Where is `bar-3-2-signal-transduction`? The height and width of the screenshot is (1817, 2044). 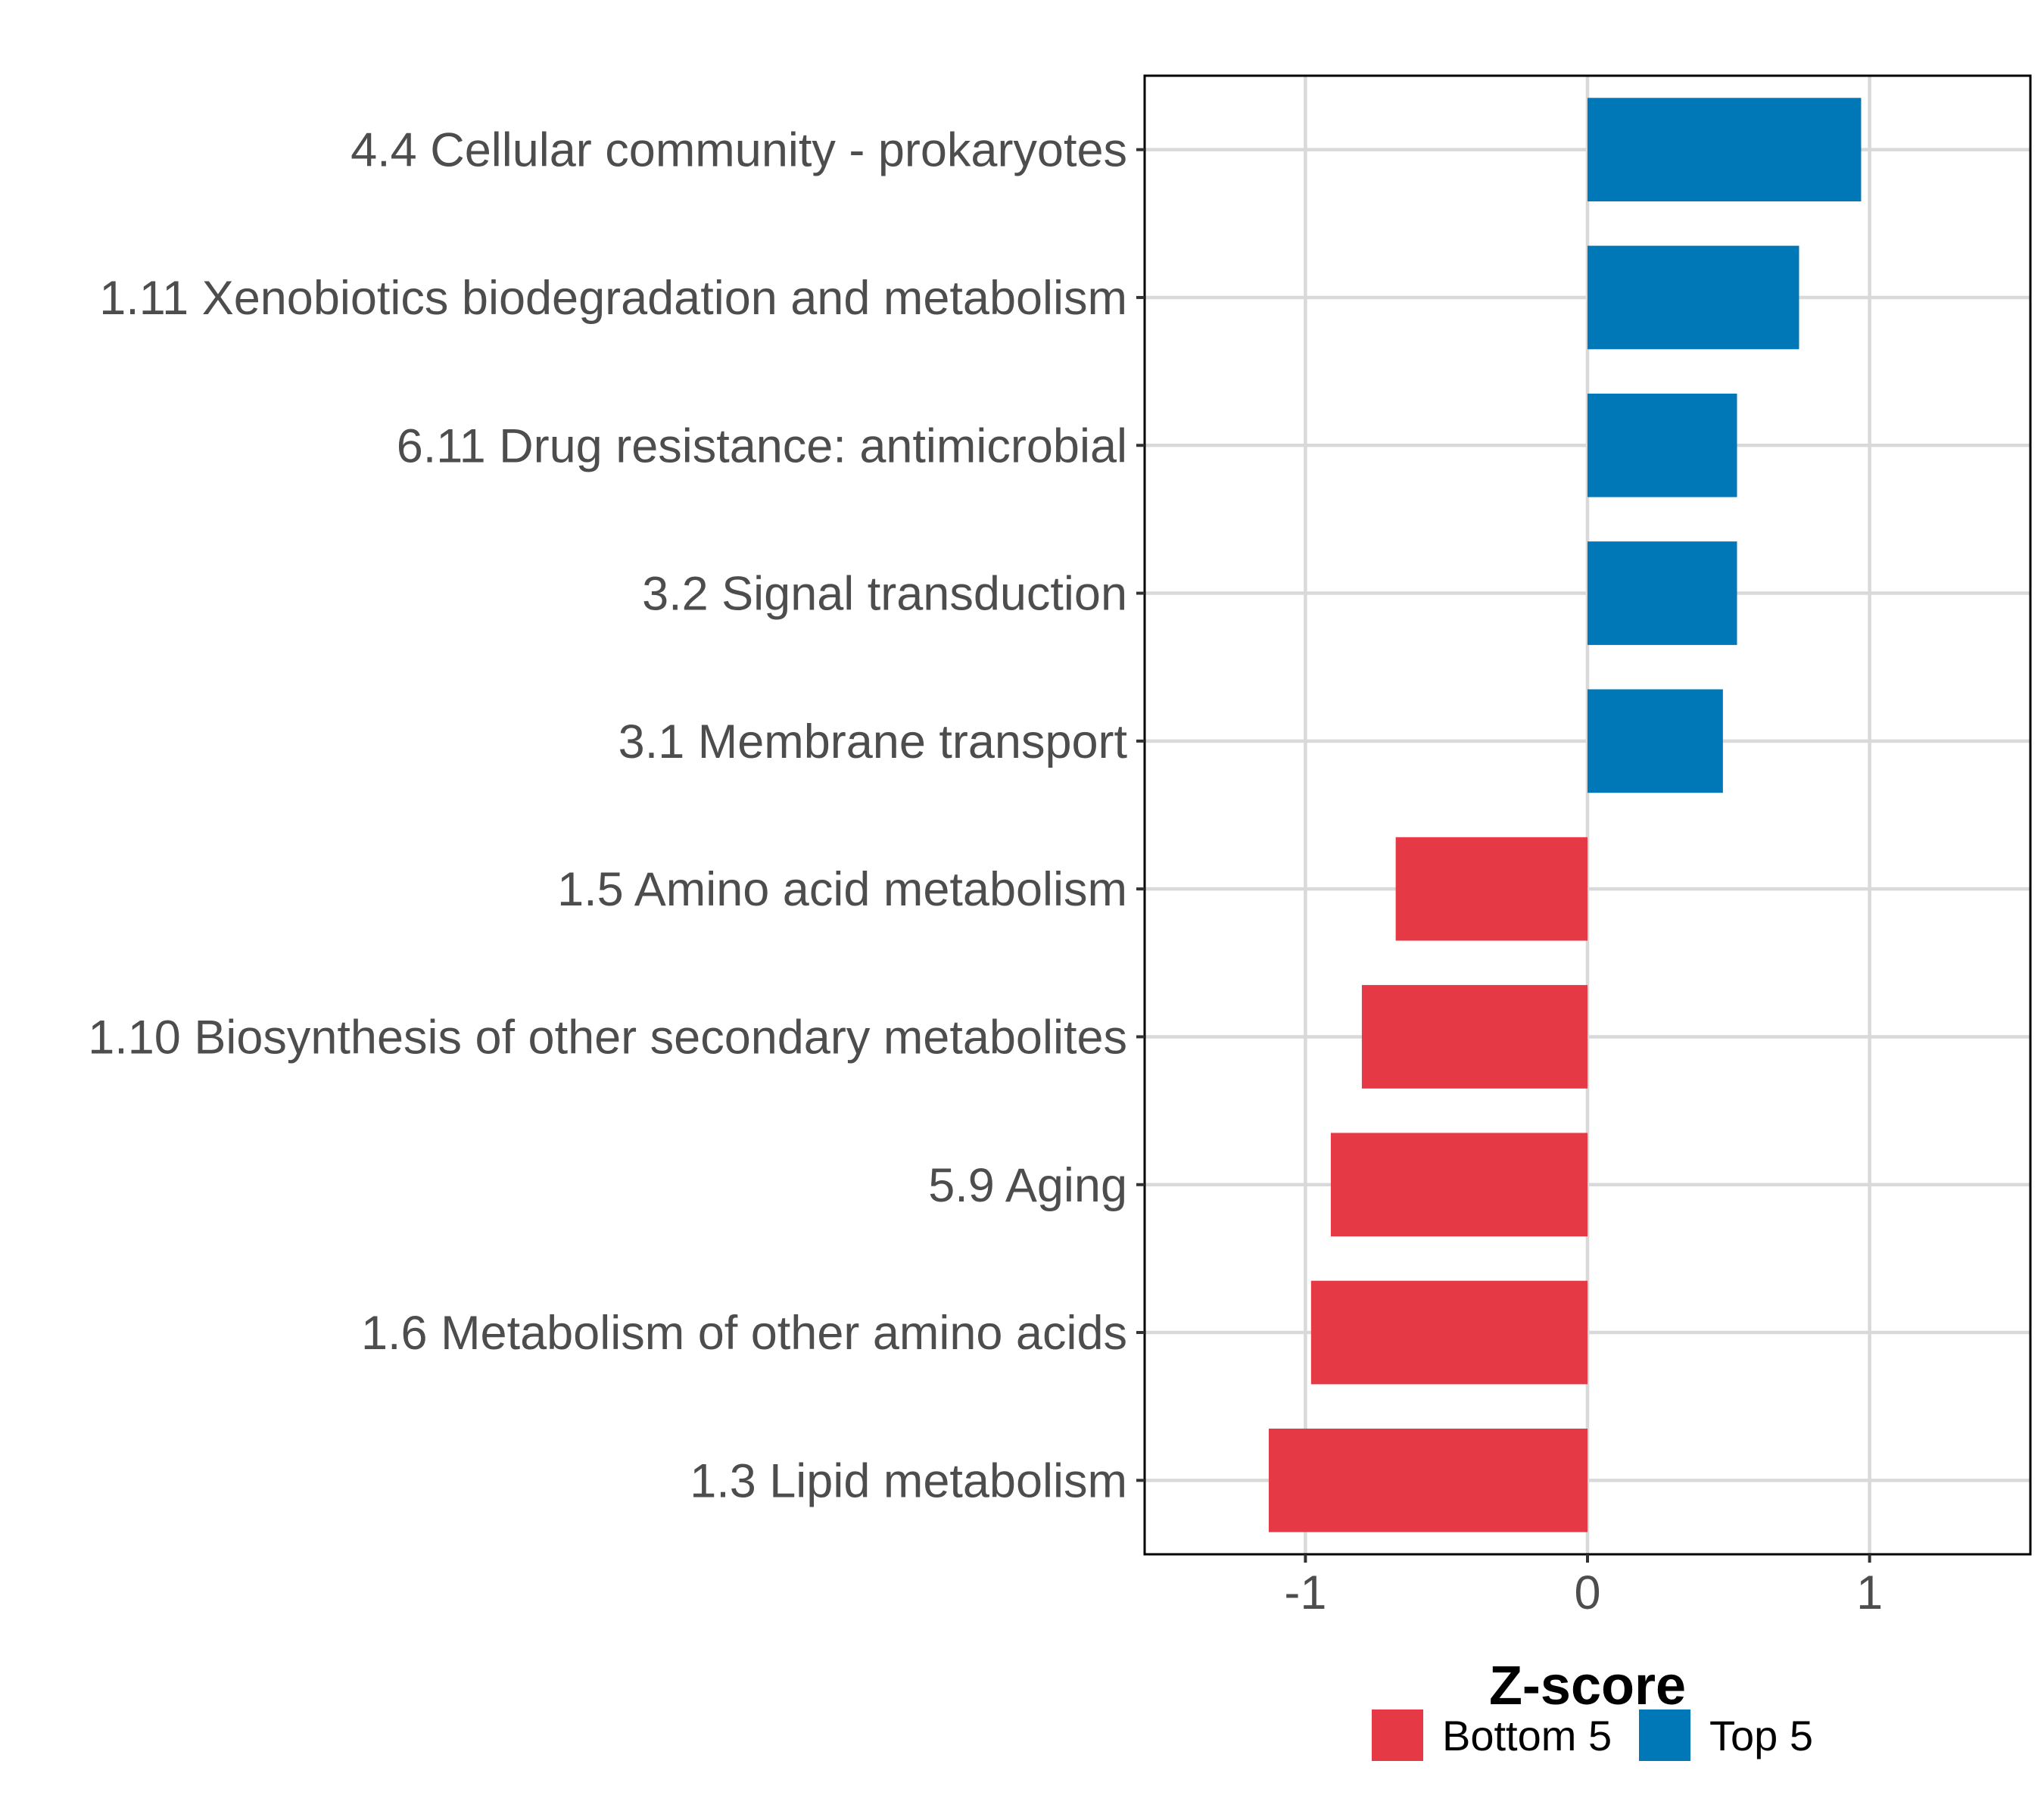
bar-3-2-signal-transduction is located at coordinates (1662, 593).